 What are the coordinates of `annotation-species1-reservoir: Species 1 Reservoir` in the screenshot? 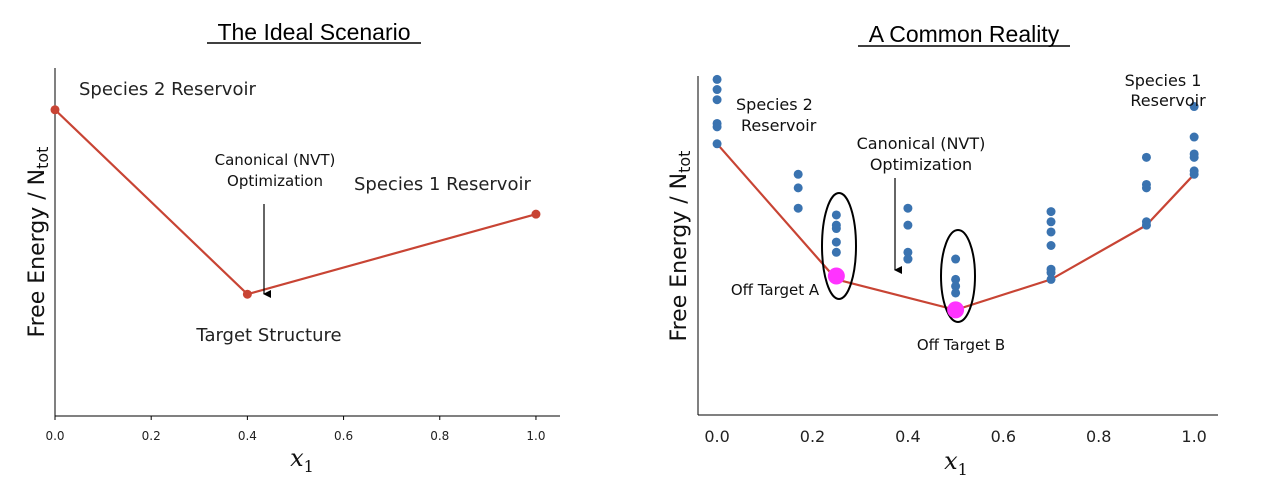 It's located at (442, 184).